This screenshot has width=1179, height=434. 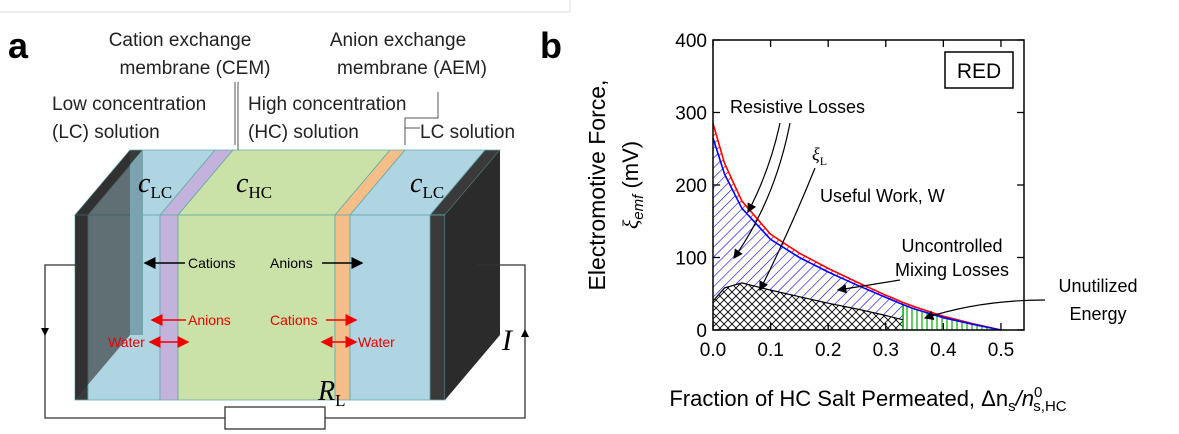 What do you see at coordinates (713, 350) in the screenshot?
I see `x-tick-label: 0.0` at bounding box center [713, 350].